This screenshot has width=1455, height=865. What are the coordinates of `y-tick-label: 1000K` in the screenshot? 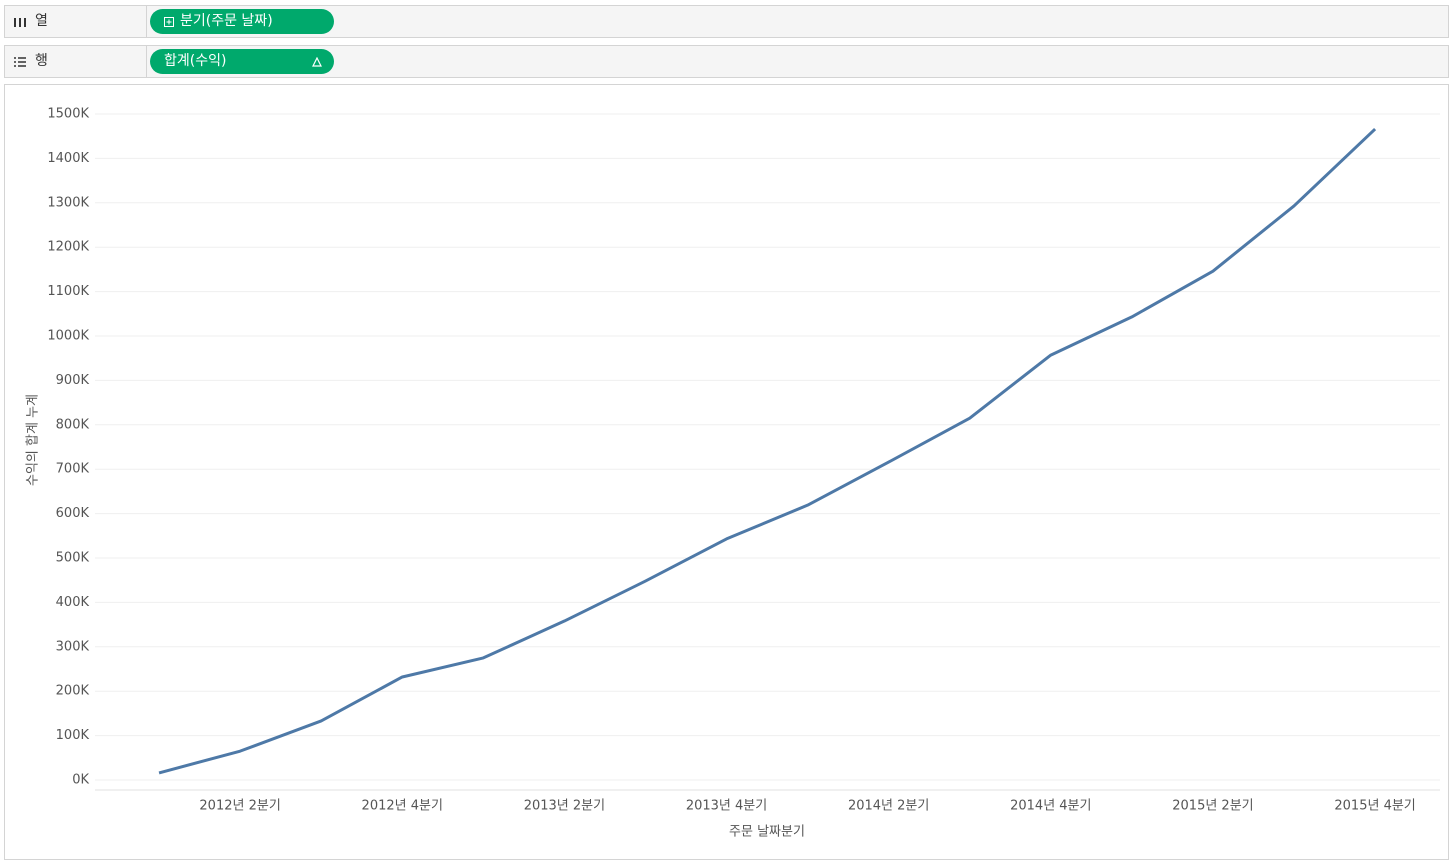 It's located at (68, 336).